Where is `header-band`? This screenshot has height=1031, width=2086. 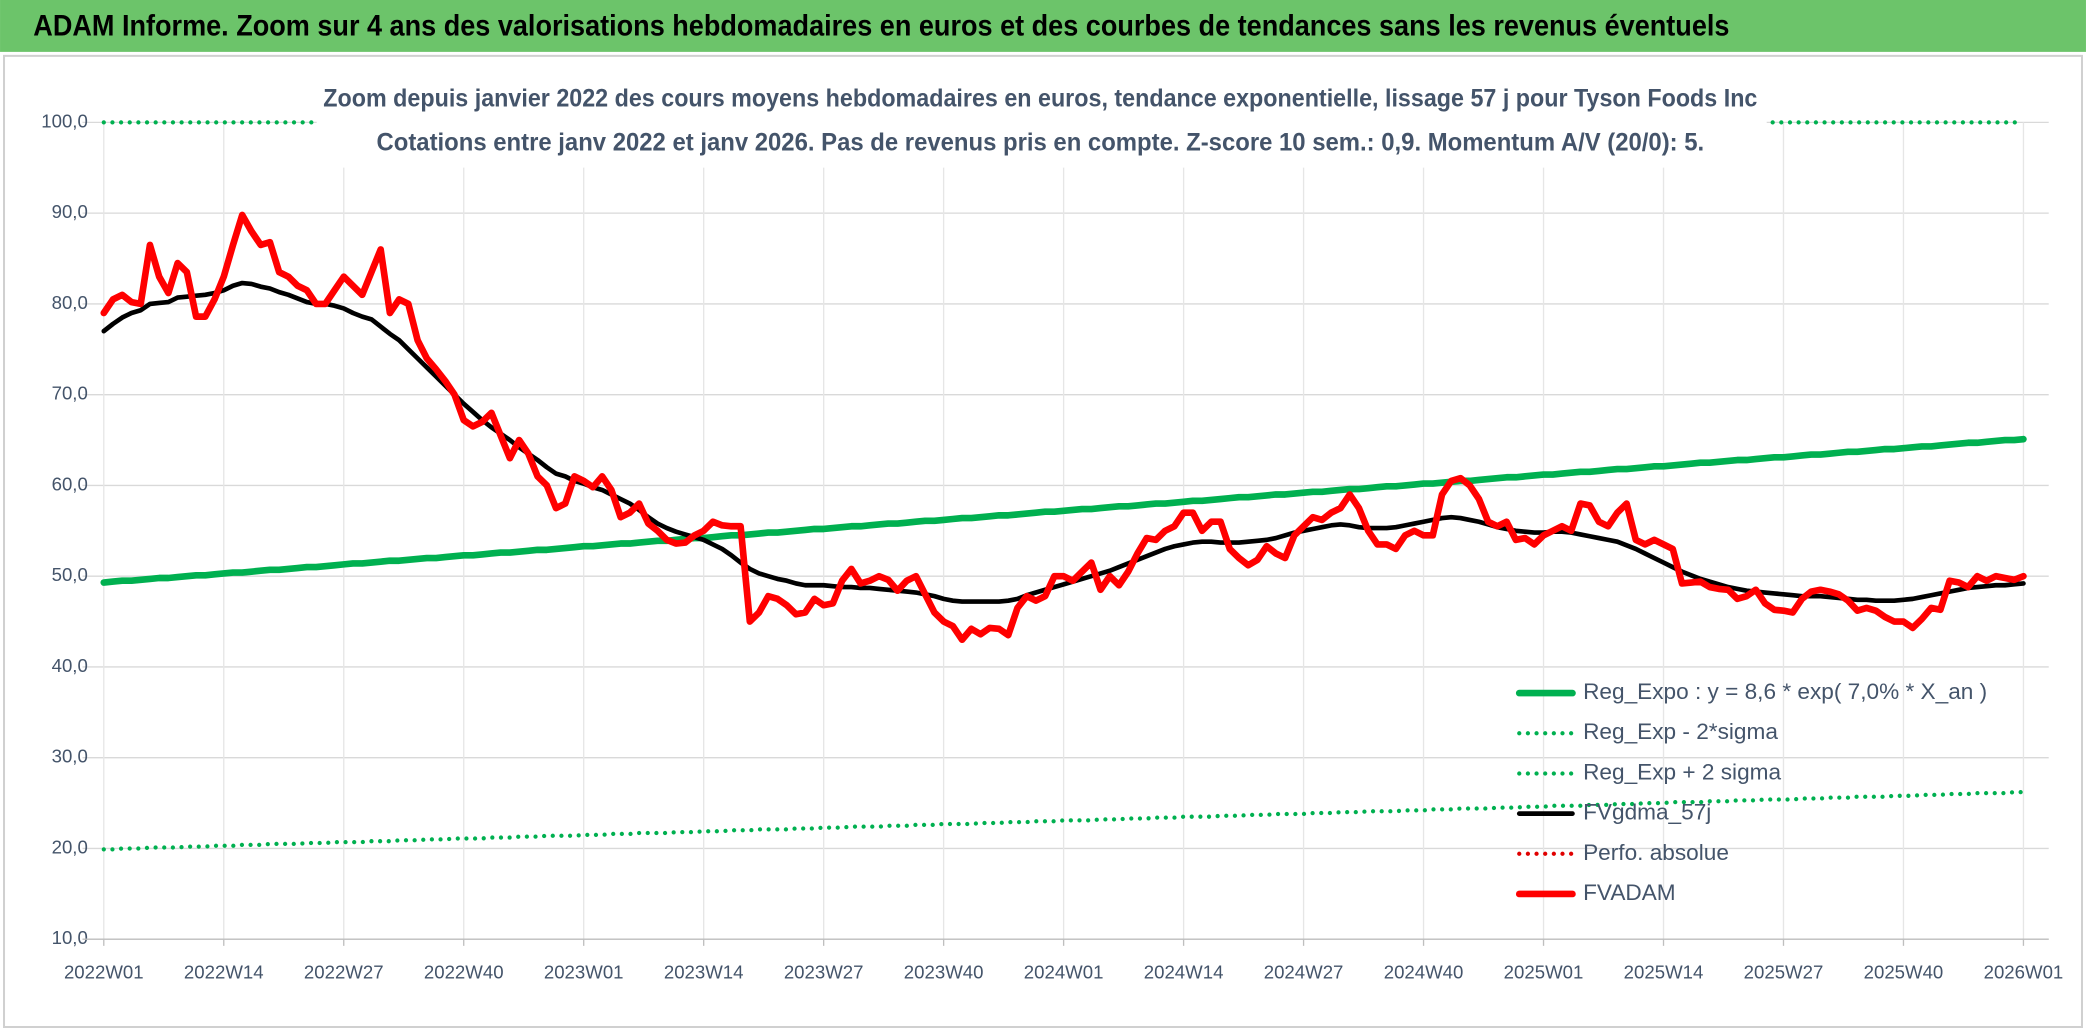 header-band is located at coordinates (1043, 26).